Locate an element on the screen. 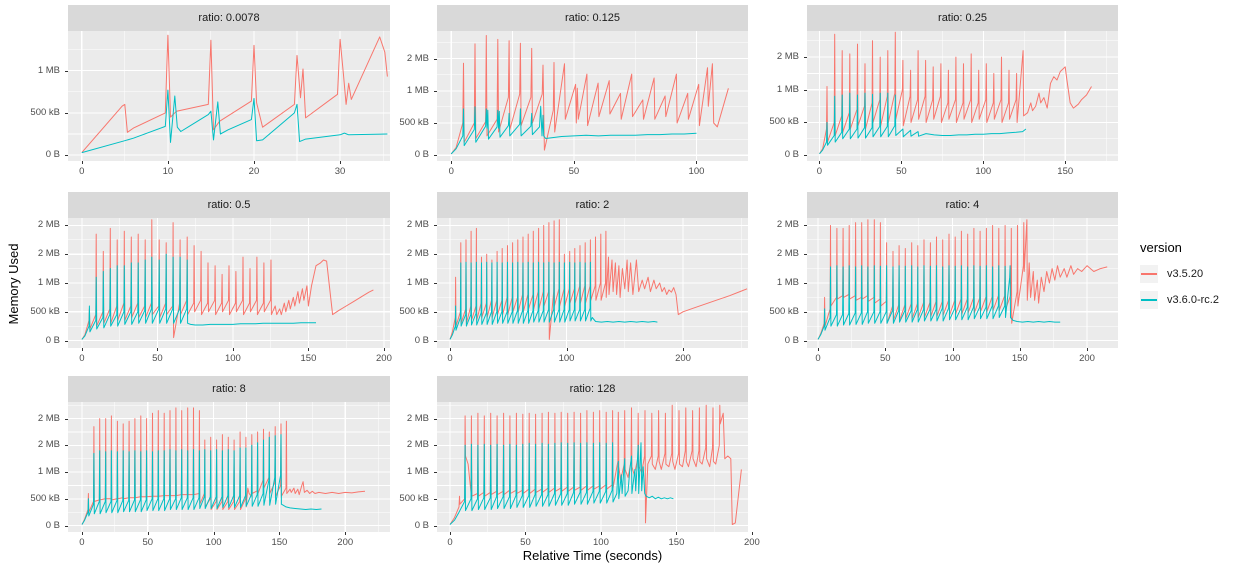 This screenshot has height=577, width=1244. facet-strip-label: ratio: 2 is located at coordinates (592, 205).